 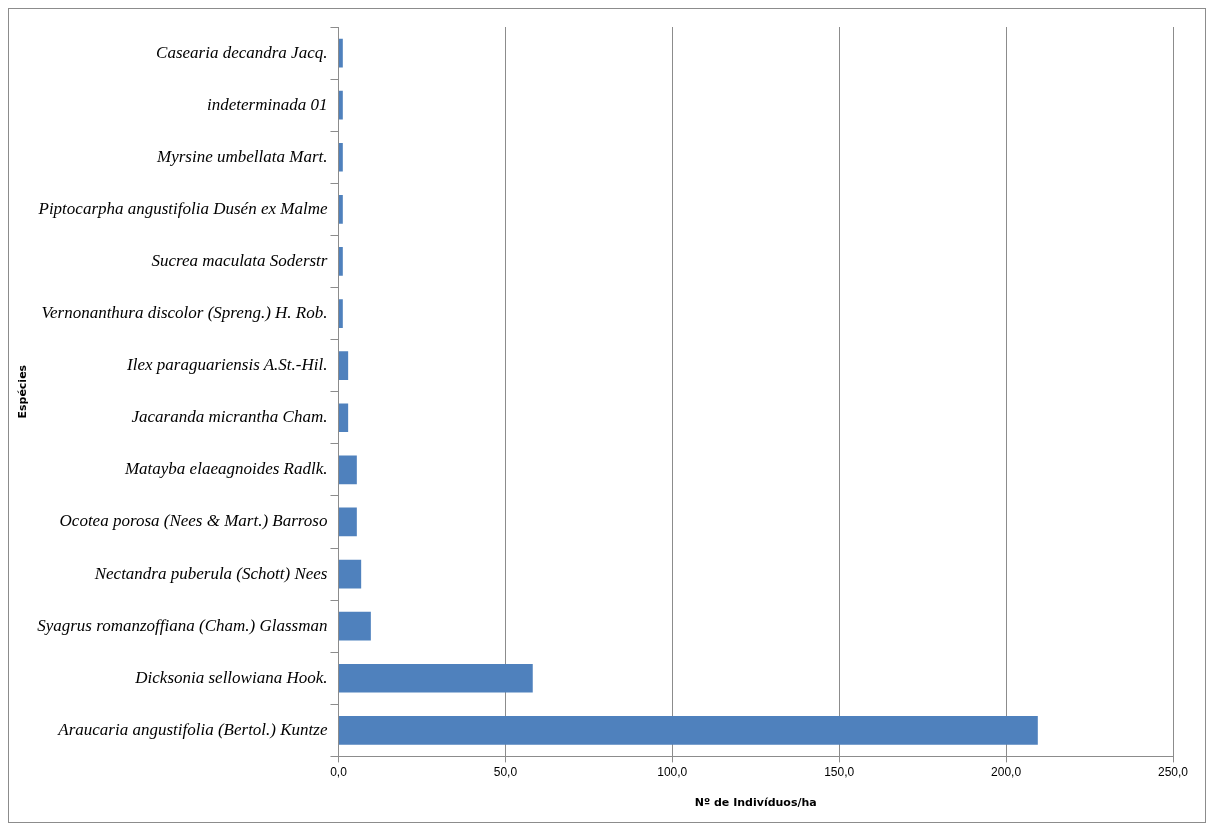 I want to click on y-tick-label: Syagrus romanzoffiana (Cham.) Glassman, so click(x=182, y=625).